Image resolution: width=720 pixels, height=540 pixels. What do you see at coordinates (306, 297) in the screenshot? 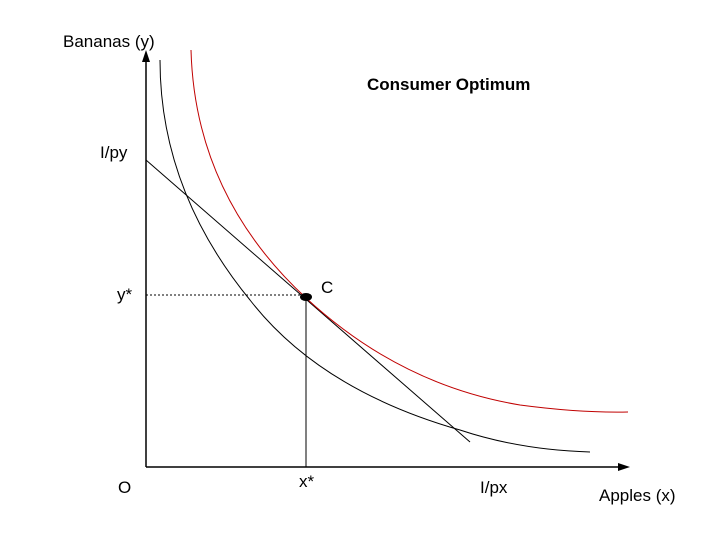
I see `optimum-point-c` at bounding box center [306, 297].